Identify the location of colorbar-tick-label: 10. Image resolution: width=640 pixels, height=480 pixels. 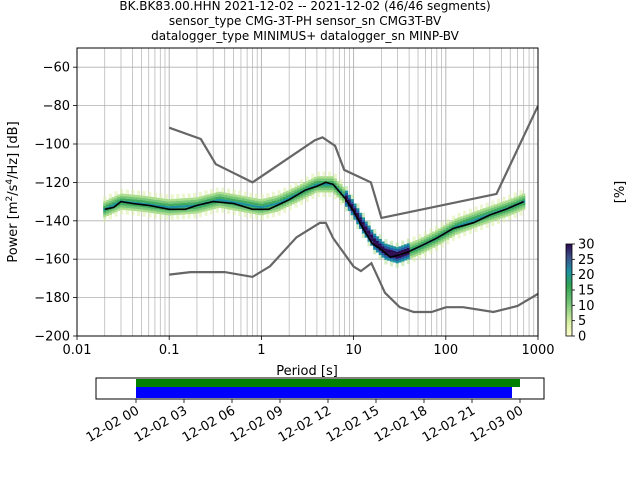
(586, 306).